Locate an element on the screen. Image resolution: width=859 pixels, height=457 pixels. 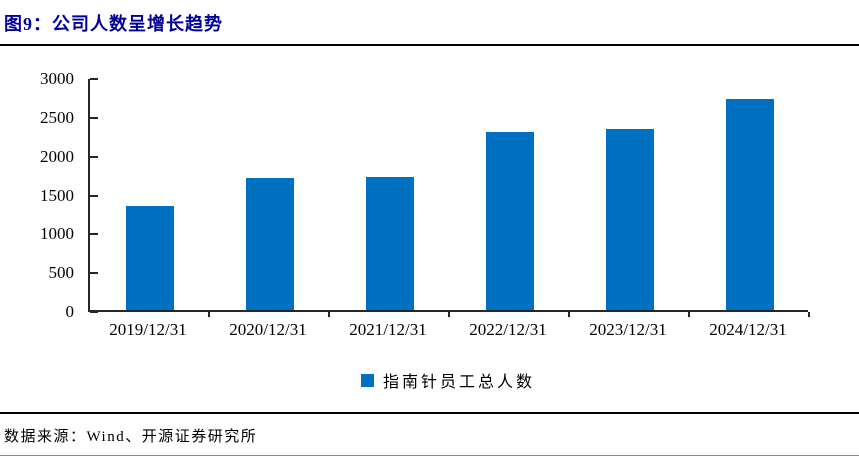
data-source-note: 数据来源：Wind、开源证券研究所 is located at coordinates (131, 437).